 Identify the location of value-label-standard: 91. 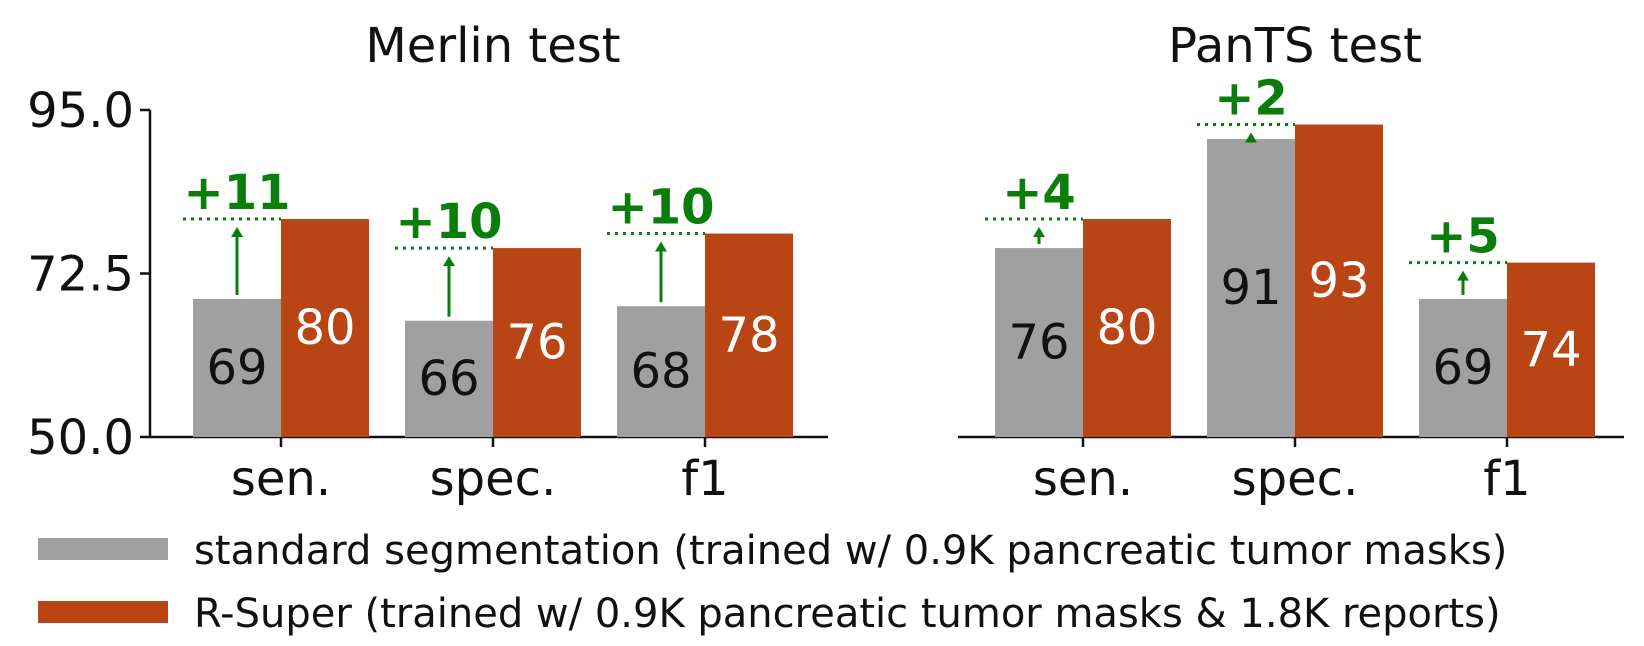
(1250, 288).